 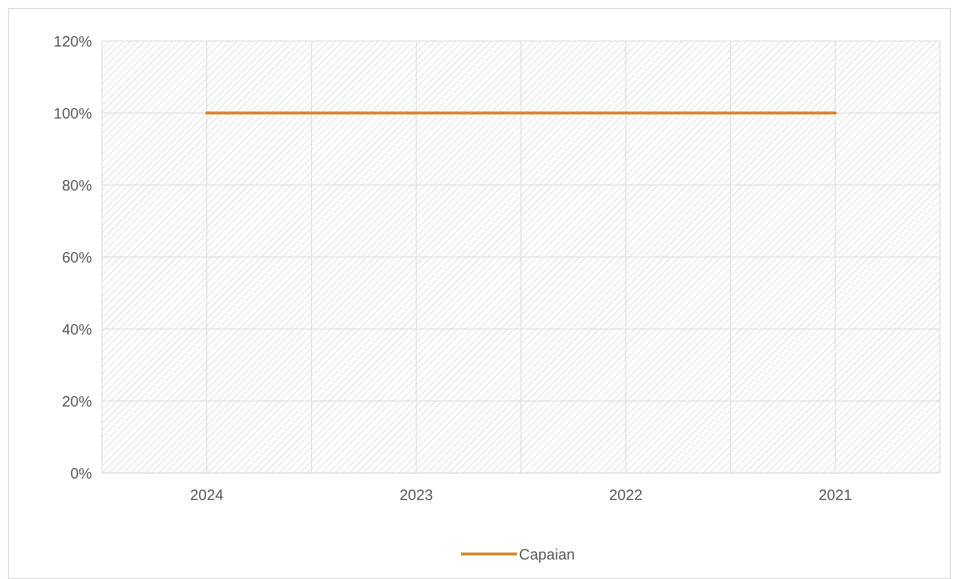 I want to click on legend-label: Capaian, so click(x=547, y=555).